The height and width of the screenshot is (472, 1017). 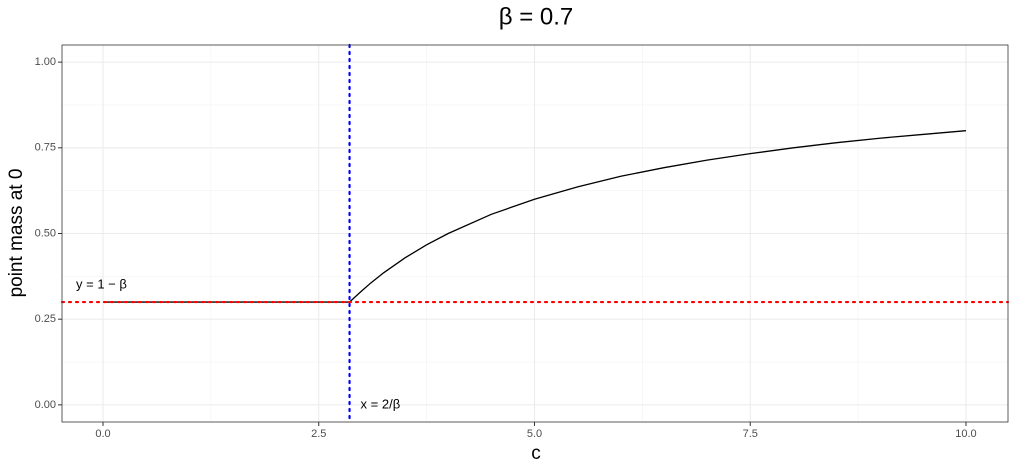 I want to click on y-tick-label: 0.00, so click(x=45, y=405).